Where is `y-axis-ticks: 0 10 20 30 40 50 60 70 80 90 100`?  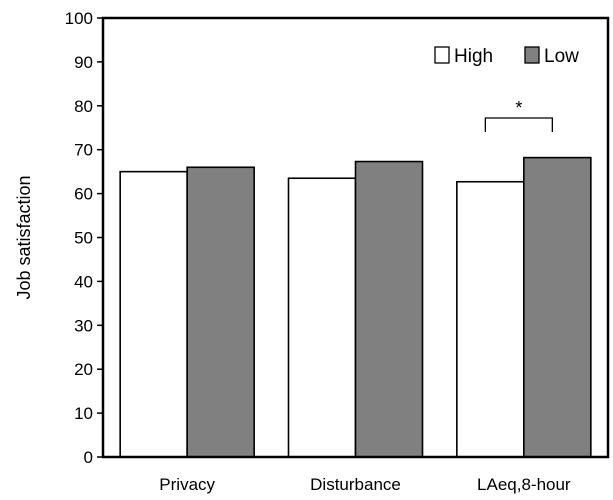 y-axis-ticks: 0 10 20 30 40 50 60 70 80 90 100 is located at coordinates (84, 238).